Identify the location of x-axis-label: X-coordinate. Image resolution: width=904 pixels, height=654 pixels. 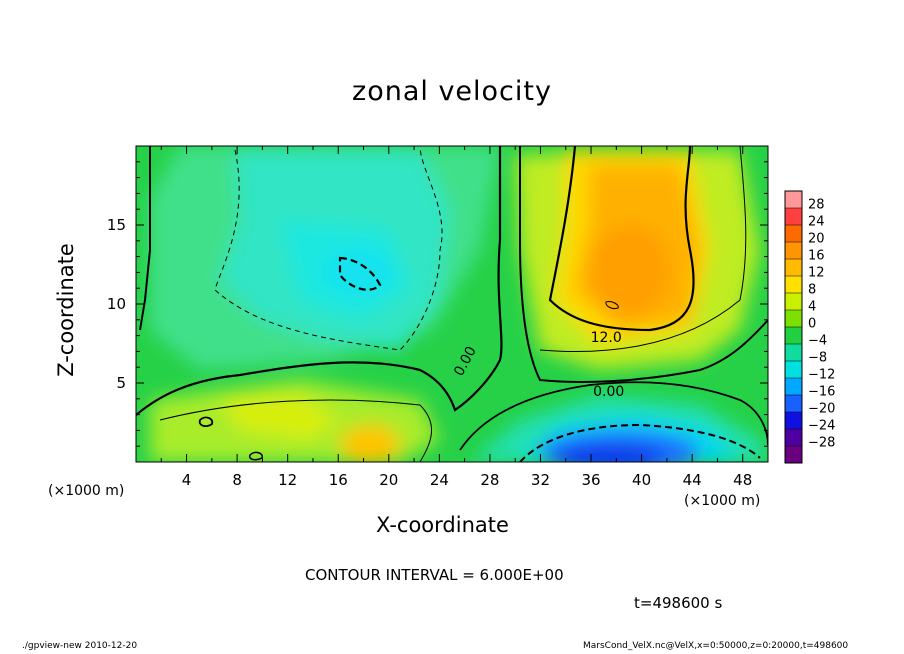
(442, 525).